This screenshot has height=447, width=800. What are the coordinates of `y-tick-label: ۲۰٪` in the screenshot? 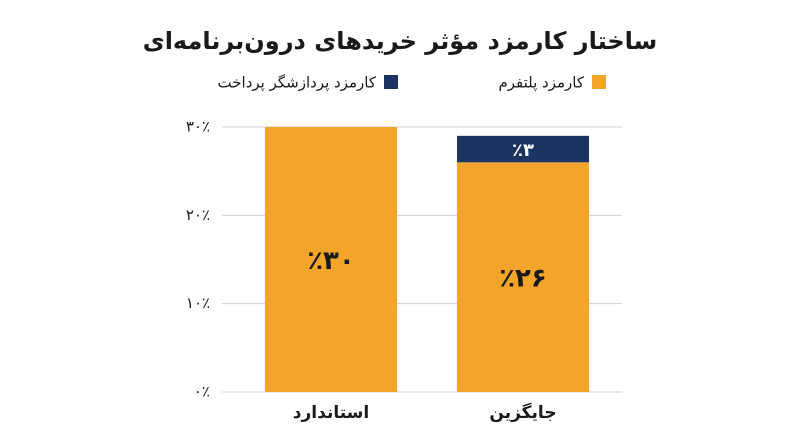 It's located at (198, 215).